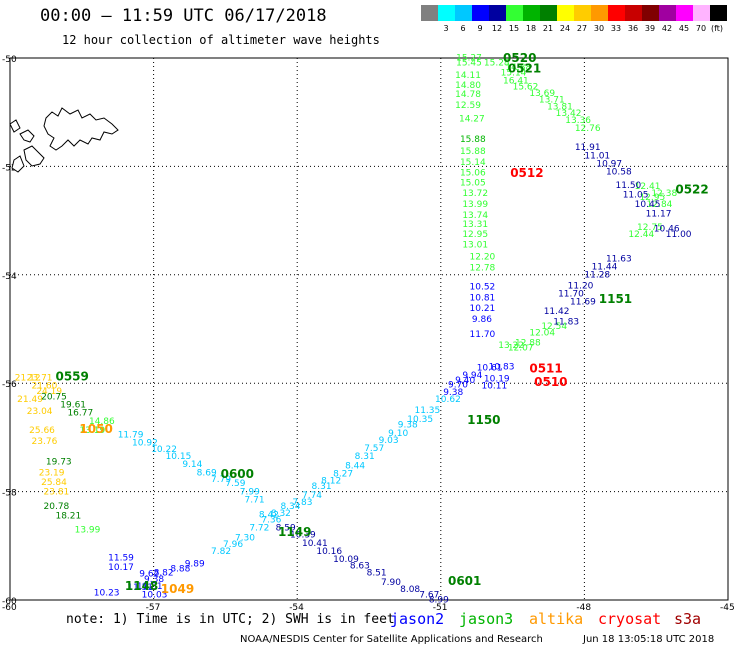 The width and height of the screenshot is (740, 650). Describe the element at coordinates (552, 100) in the screenshot. I see `wave-height-reading: 13.71` at that location.